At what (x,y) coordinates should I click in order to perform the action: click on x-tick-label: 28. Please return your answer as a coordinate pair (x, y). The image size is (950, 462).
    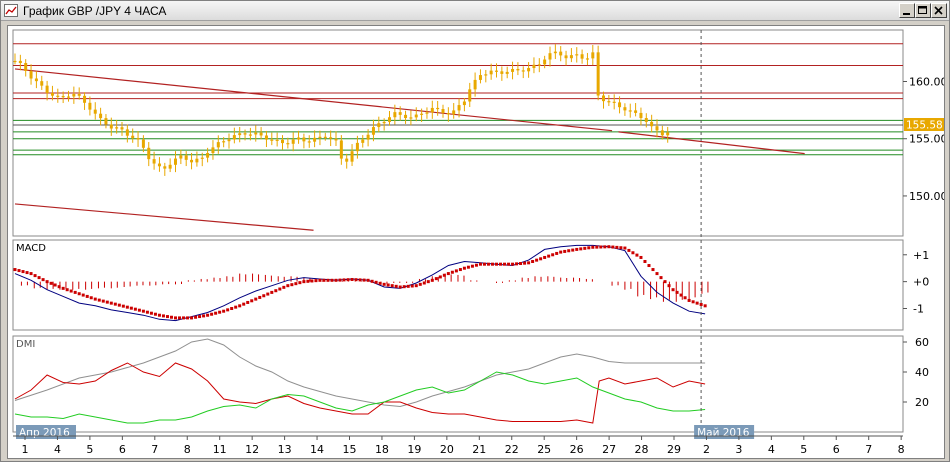
    Looking at the image, I should click on (642, 449).